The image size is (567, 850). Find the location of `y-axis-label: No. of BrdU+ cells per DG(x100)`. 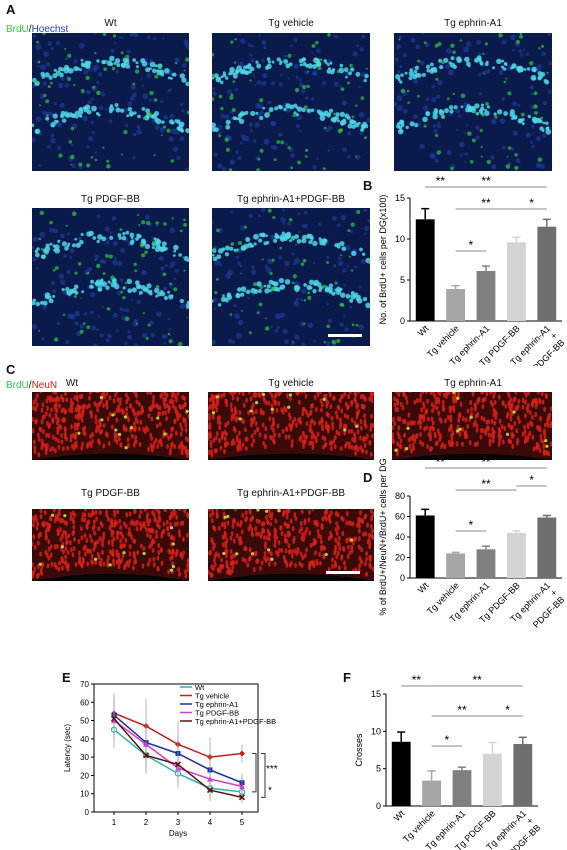

y-axis-label: No. of BrdU+ cells per DG(x100) is located at coordinates (383, 260).